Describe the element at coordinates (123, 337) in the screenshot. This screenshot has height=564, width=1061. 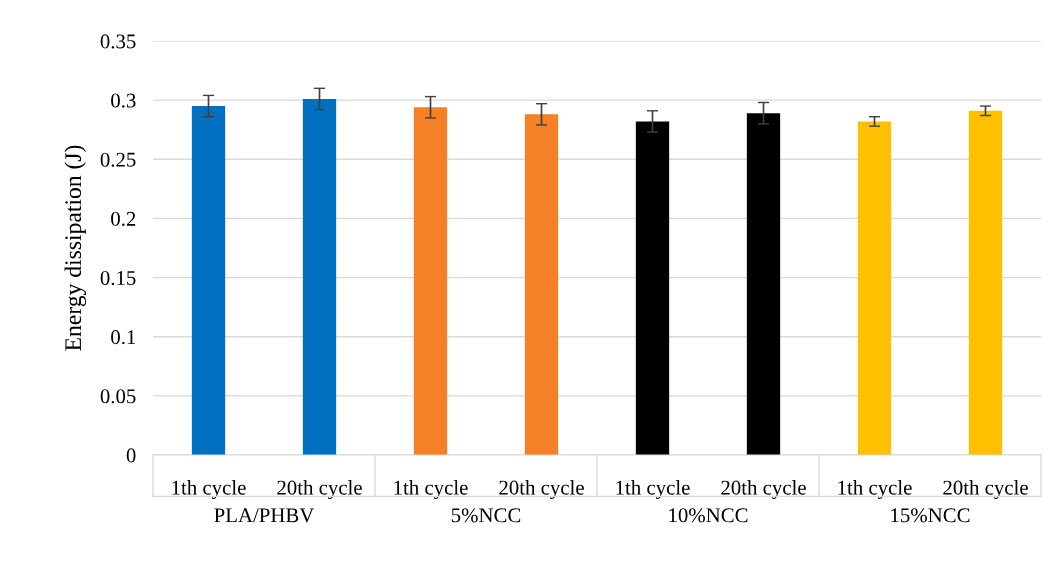
I see `y-tick-label: 0.1` at that location.